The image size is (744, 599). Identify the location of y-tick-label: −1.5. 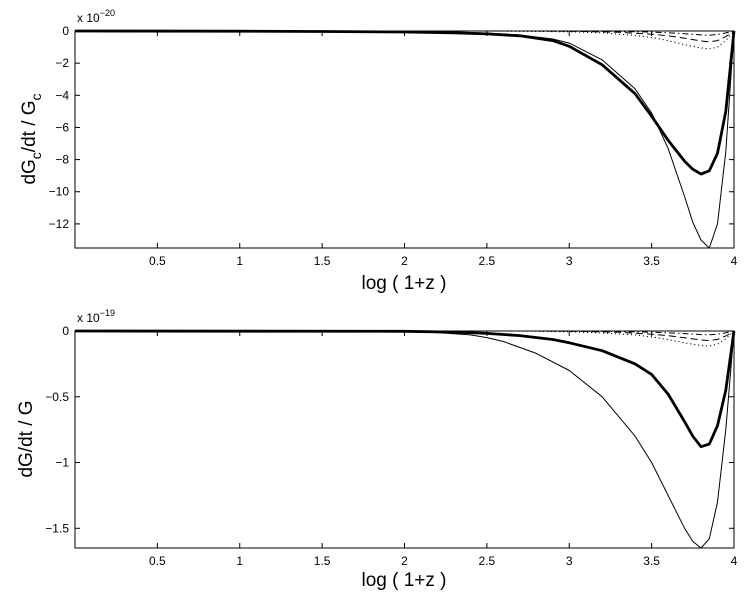
(57, 528).